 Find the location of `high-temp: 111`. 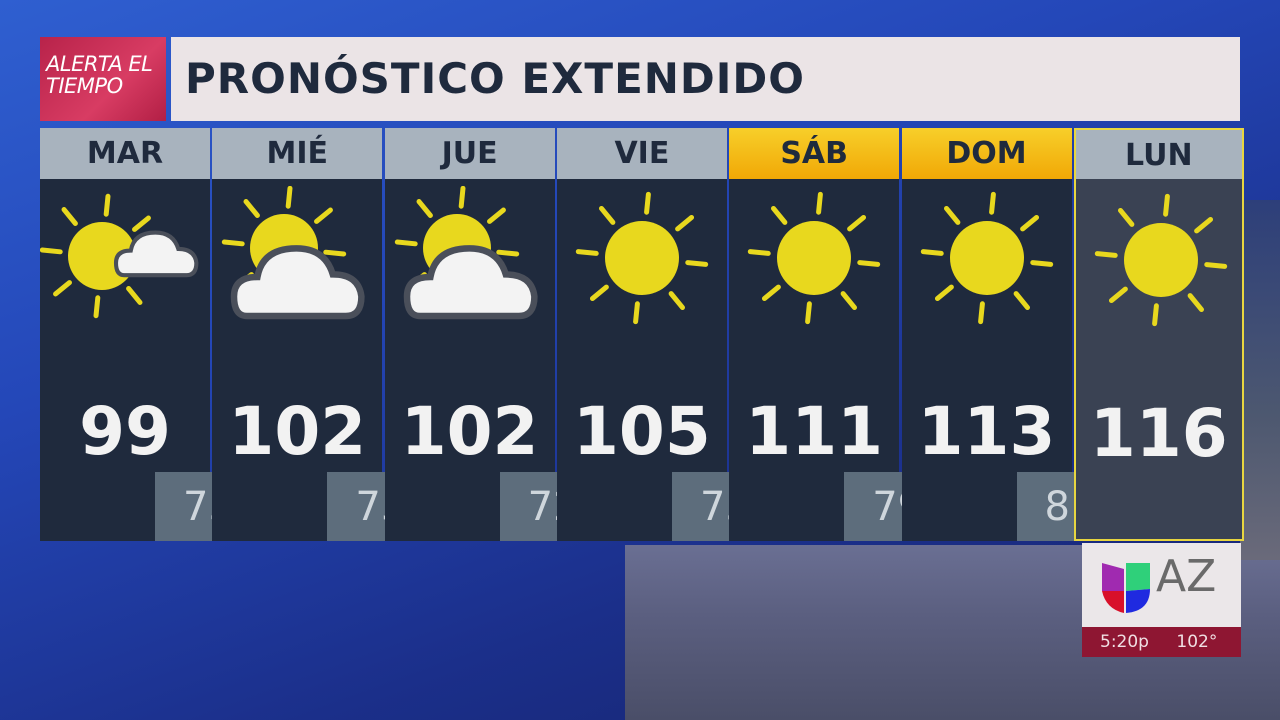

high-temp: 111 is located at coordinates (814, 431).